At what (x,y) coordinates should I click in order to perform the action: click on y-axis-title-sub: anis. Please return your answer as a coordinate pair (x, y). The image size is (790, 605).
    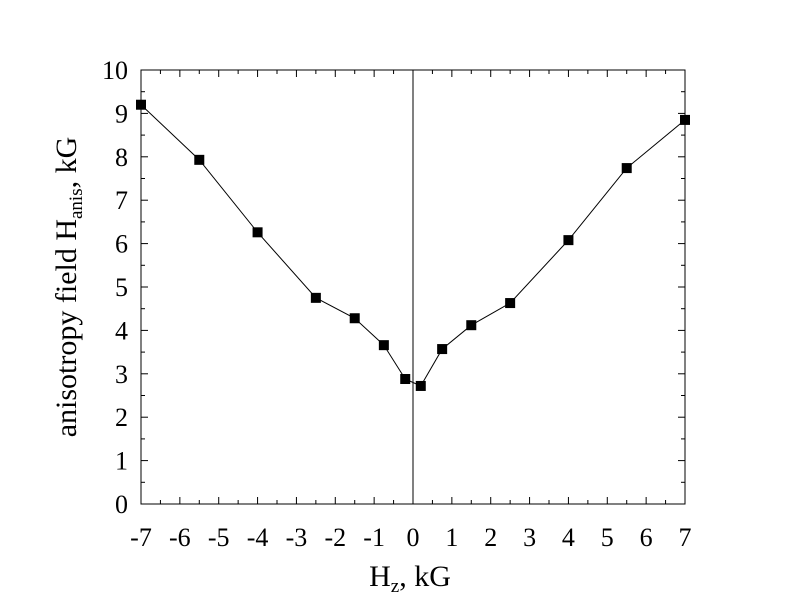
    Looking at the image, I should click on (76, 203).